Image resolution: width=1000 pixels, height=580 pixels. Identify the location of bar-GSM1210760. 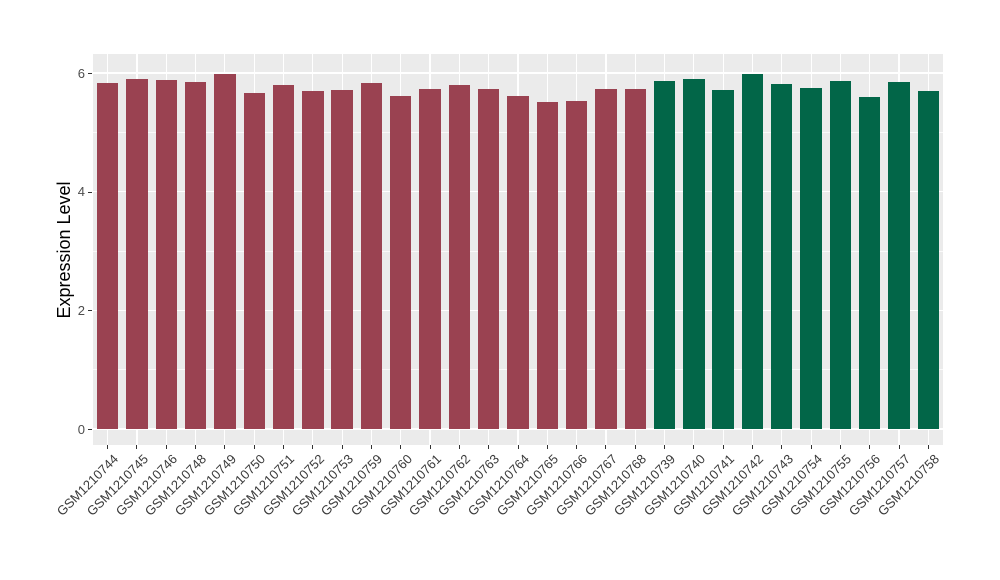
(401, 262).